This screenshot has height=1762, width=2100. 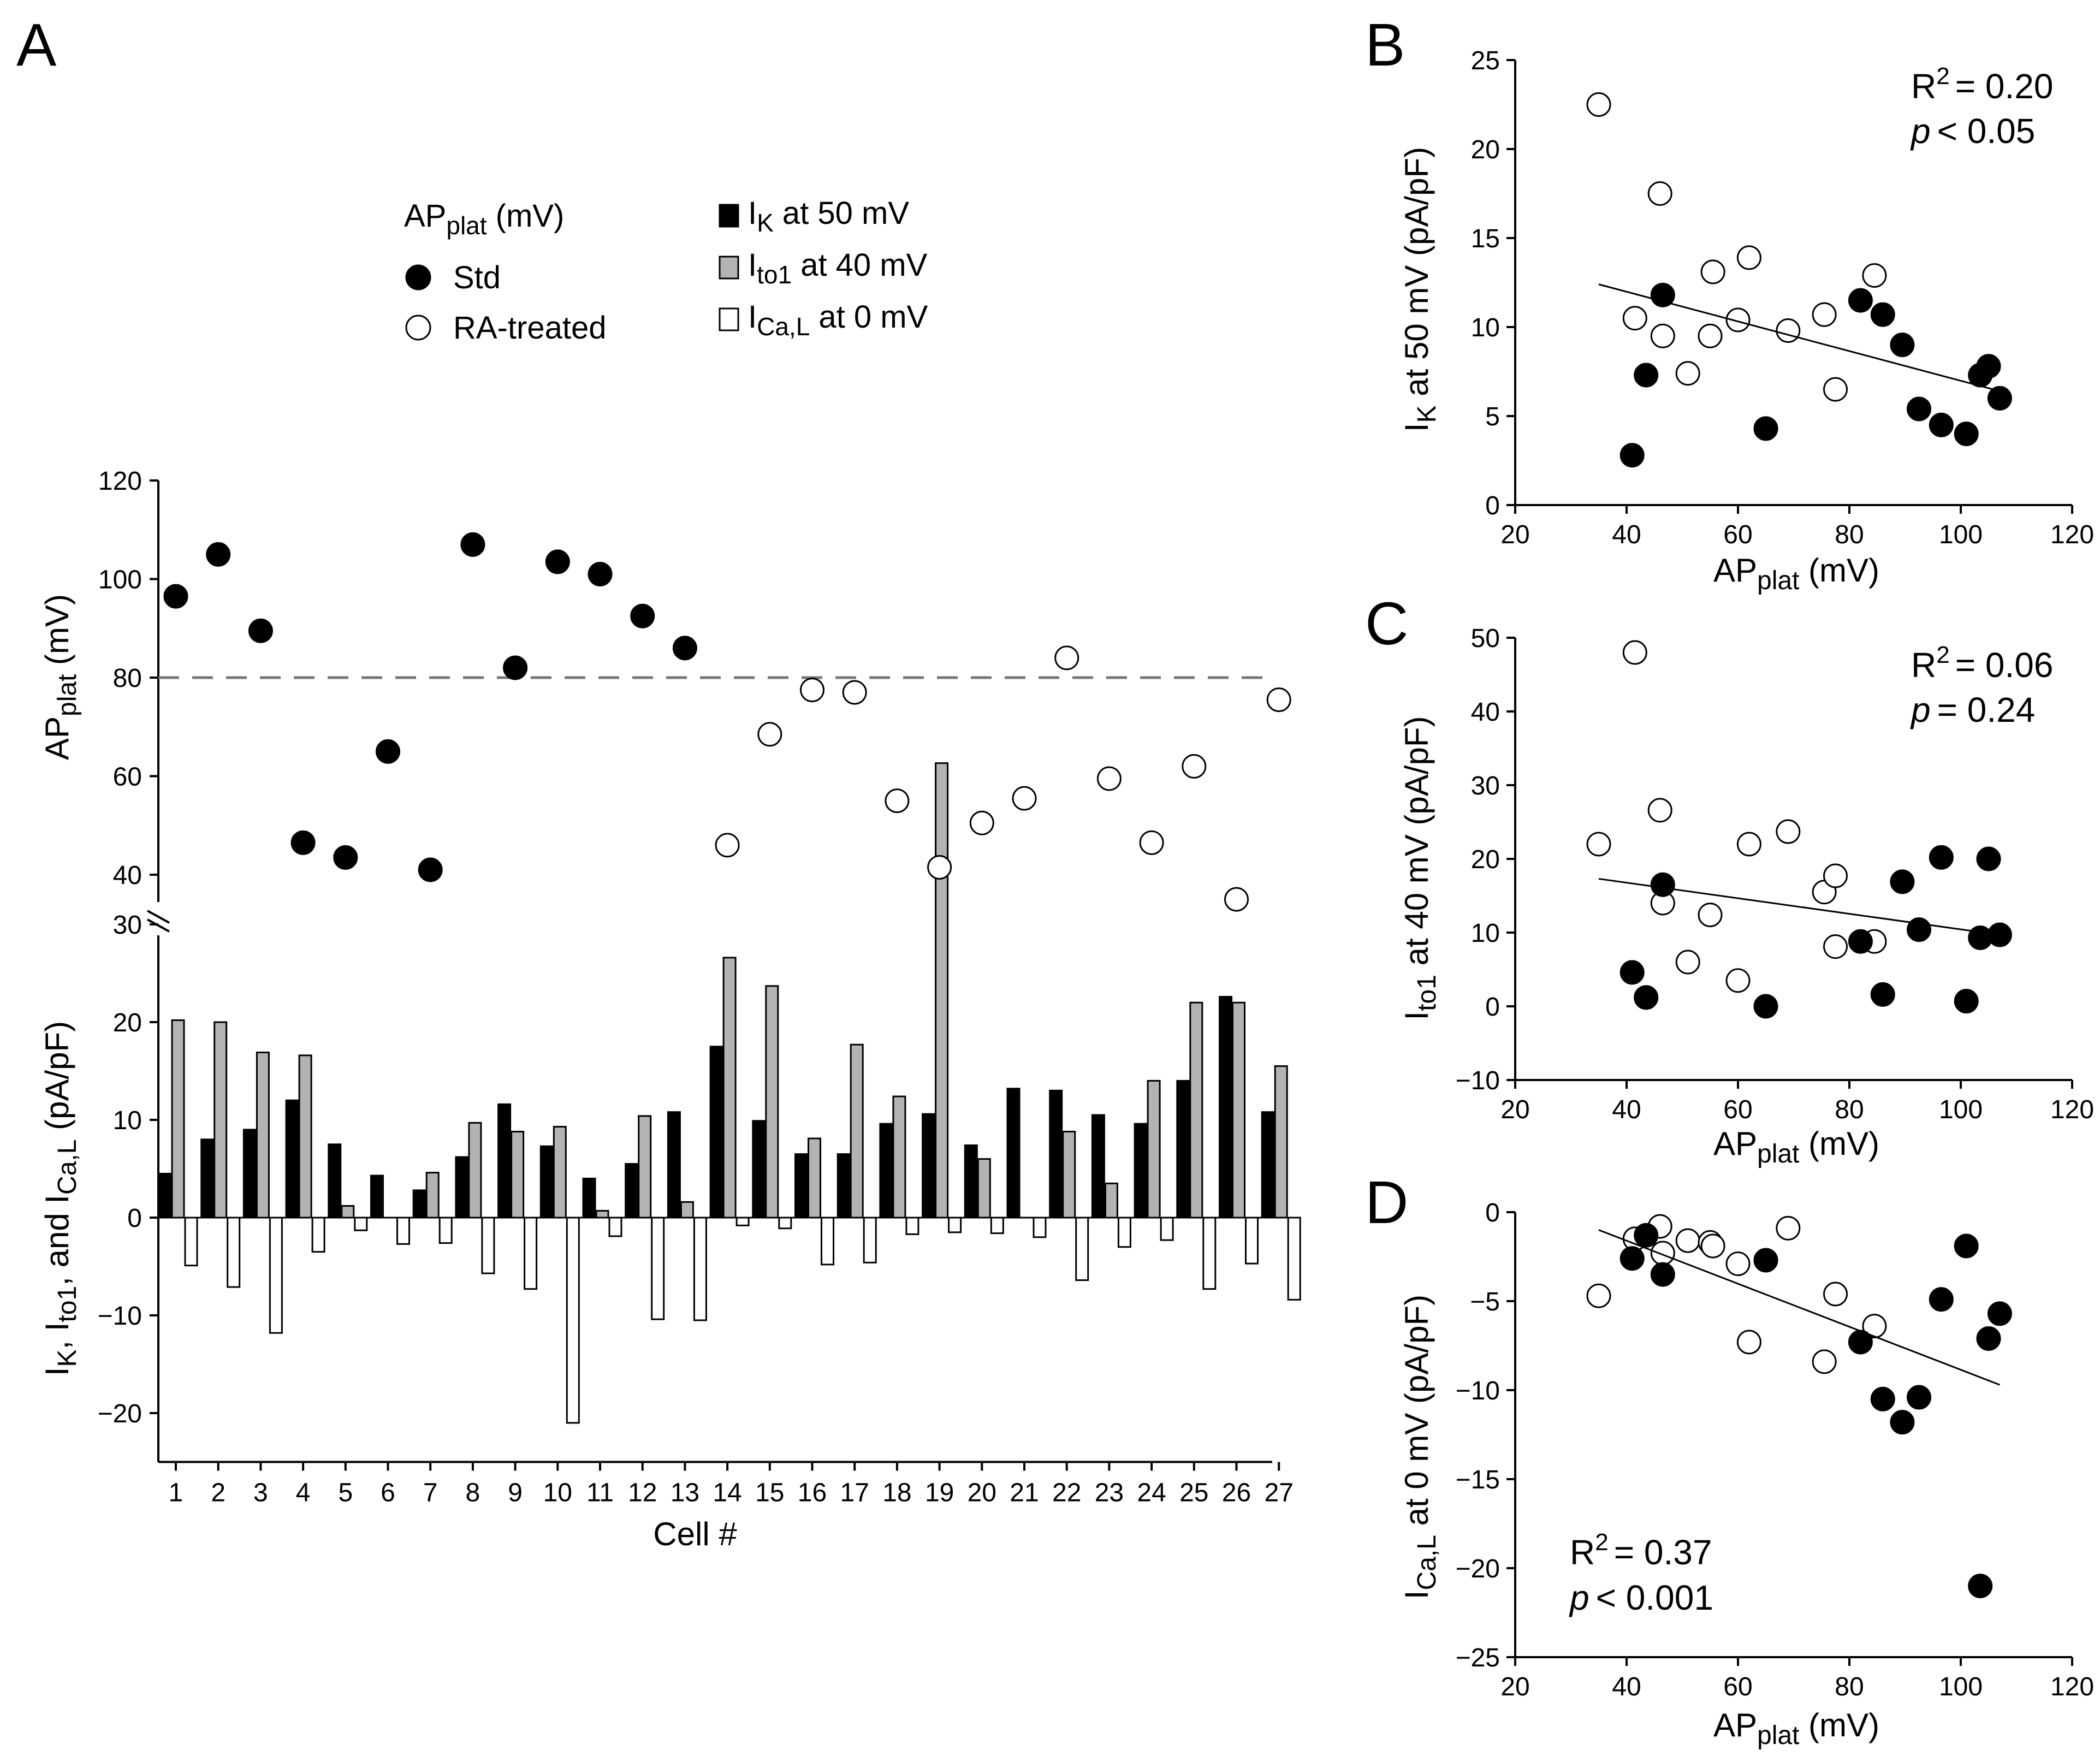 What do you see at coordinates (1419, 290) in the screenshot?
I see `panel-b-ylabel: IK at 50 mV (pA/pF)` at bounding box center [1419, 290].